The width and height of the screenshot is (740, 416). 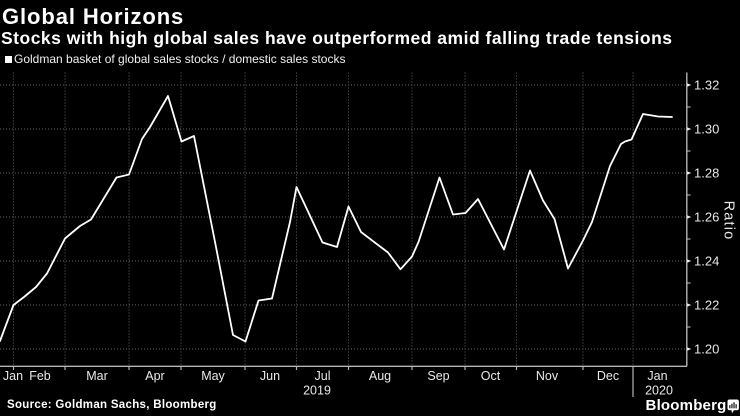 What do you see at coordinates (547, 376) in the screenshot?
I see `svg-text: Nov` at bounding box center [547, 376].